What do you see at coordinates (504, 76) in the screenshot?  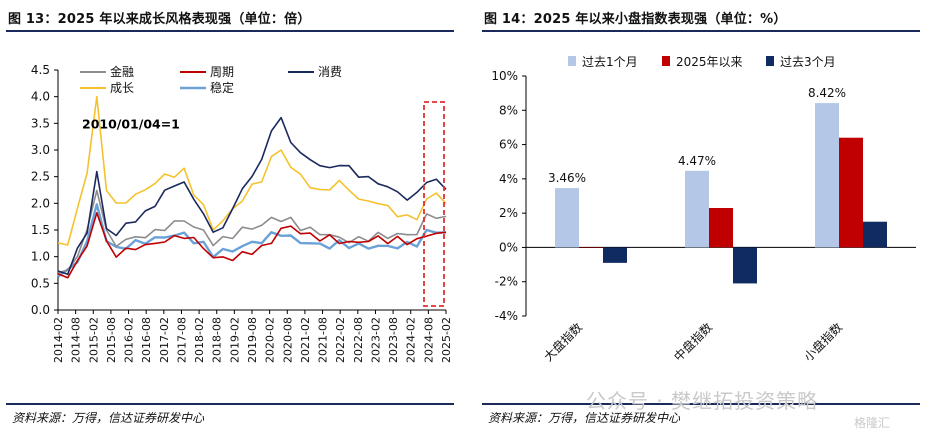 I see `right-y-tick-label: 10%` at bounding box center [504, 76].